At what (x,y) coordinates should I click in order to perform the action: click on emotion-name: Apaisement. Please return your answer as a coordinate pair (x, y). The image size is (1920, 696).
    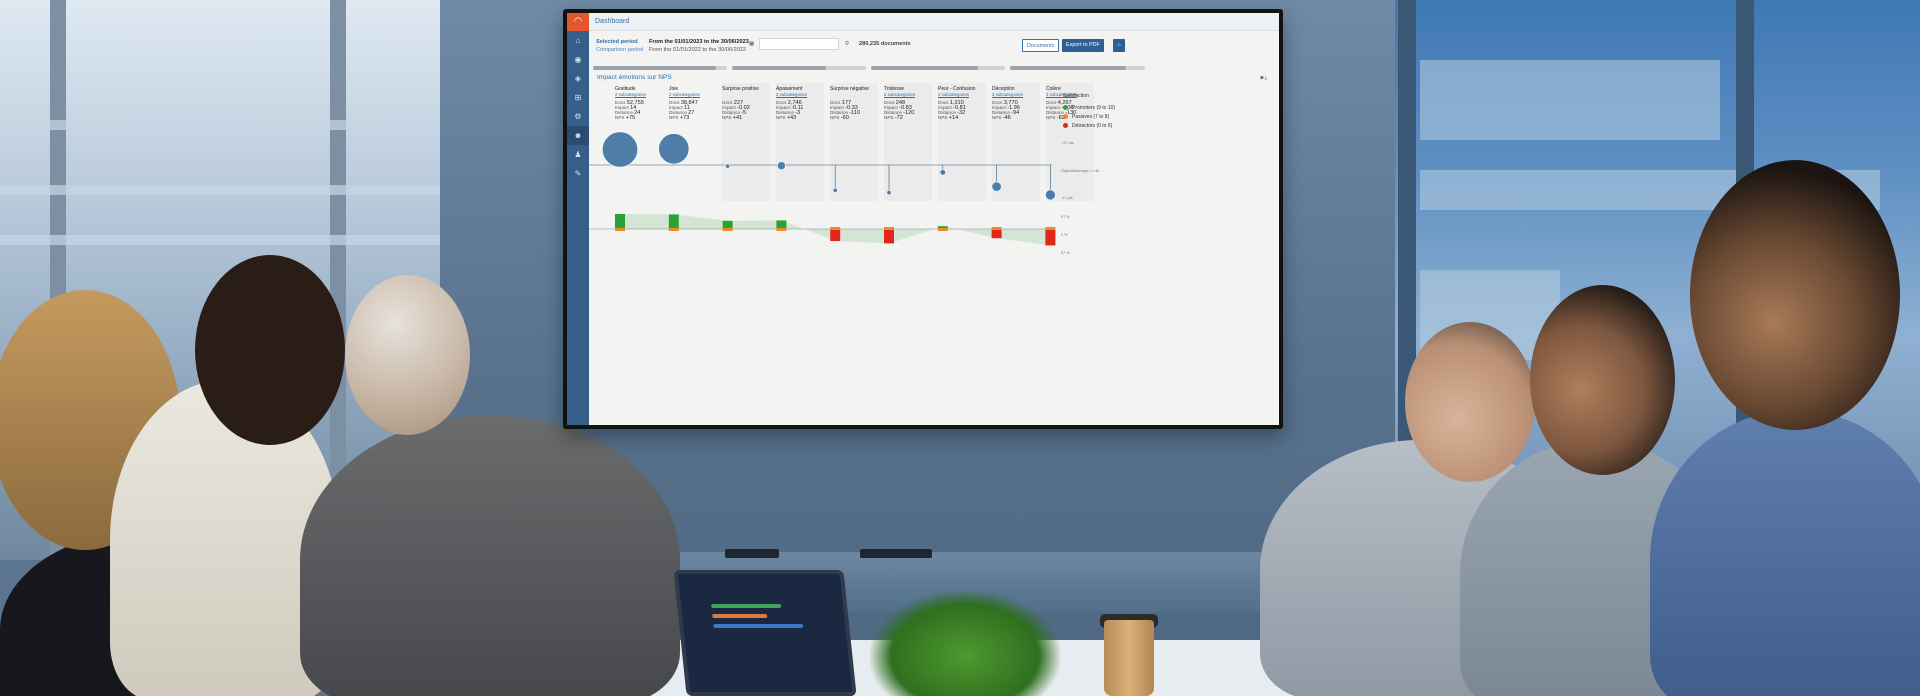
    Looking at the image, I should click on (789, 89).